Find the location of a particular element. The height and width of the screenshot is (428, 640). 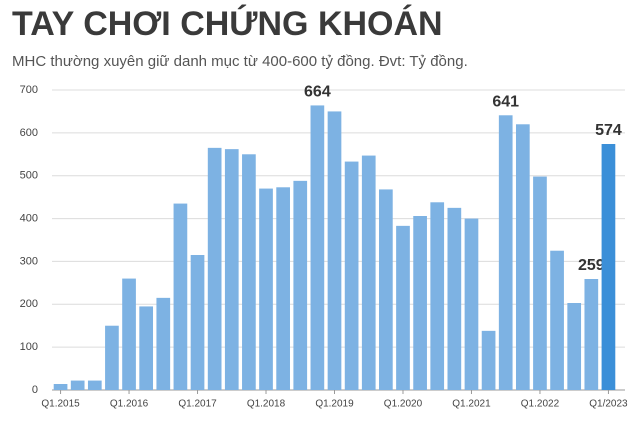

x-tick-label: Q1.2022 is located at coordinates (540, 404).